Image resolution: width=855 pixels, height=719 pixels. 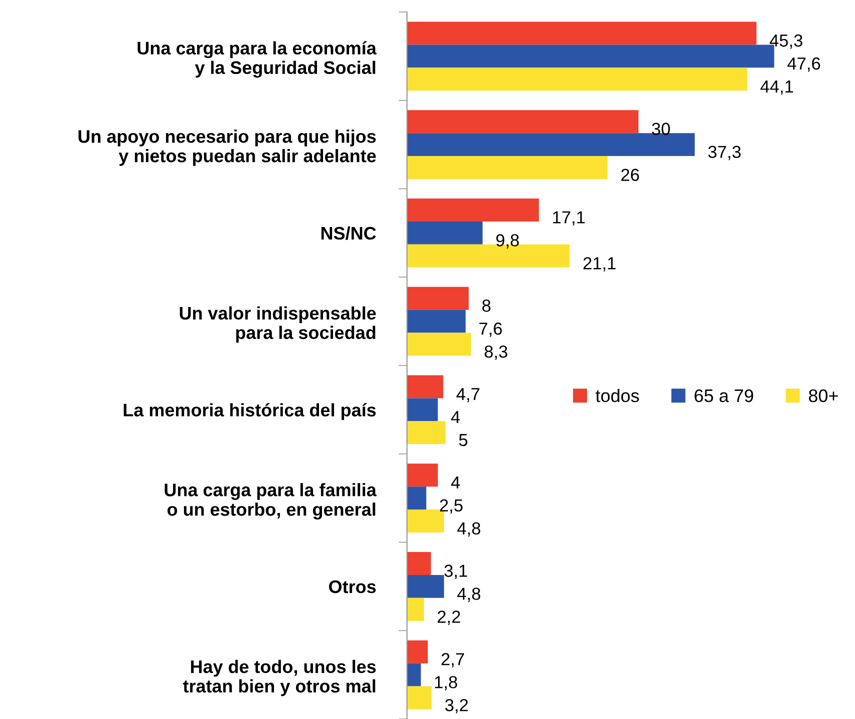 What do you see at coordinates (823, 395) in the screenshot?
I see `legend-label: 80+` at bounding box center [823, 395].